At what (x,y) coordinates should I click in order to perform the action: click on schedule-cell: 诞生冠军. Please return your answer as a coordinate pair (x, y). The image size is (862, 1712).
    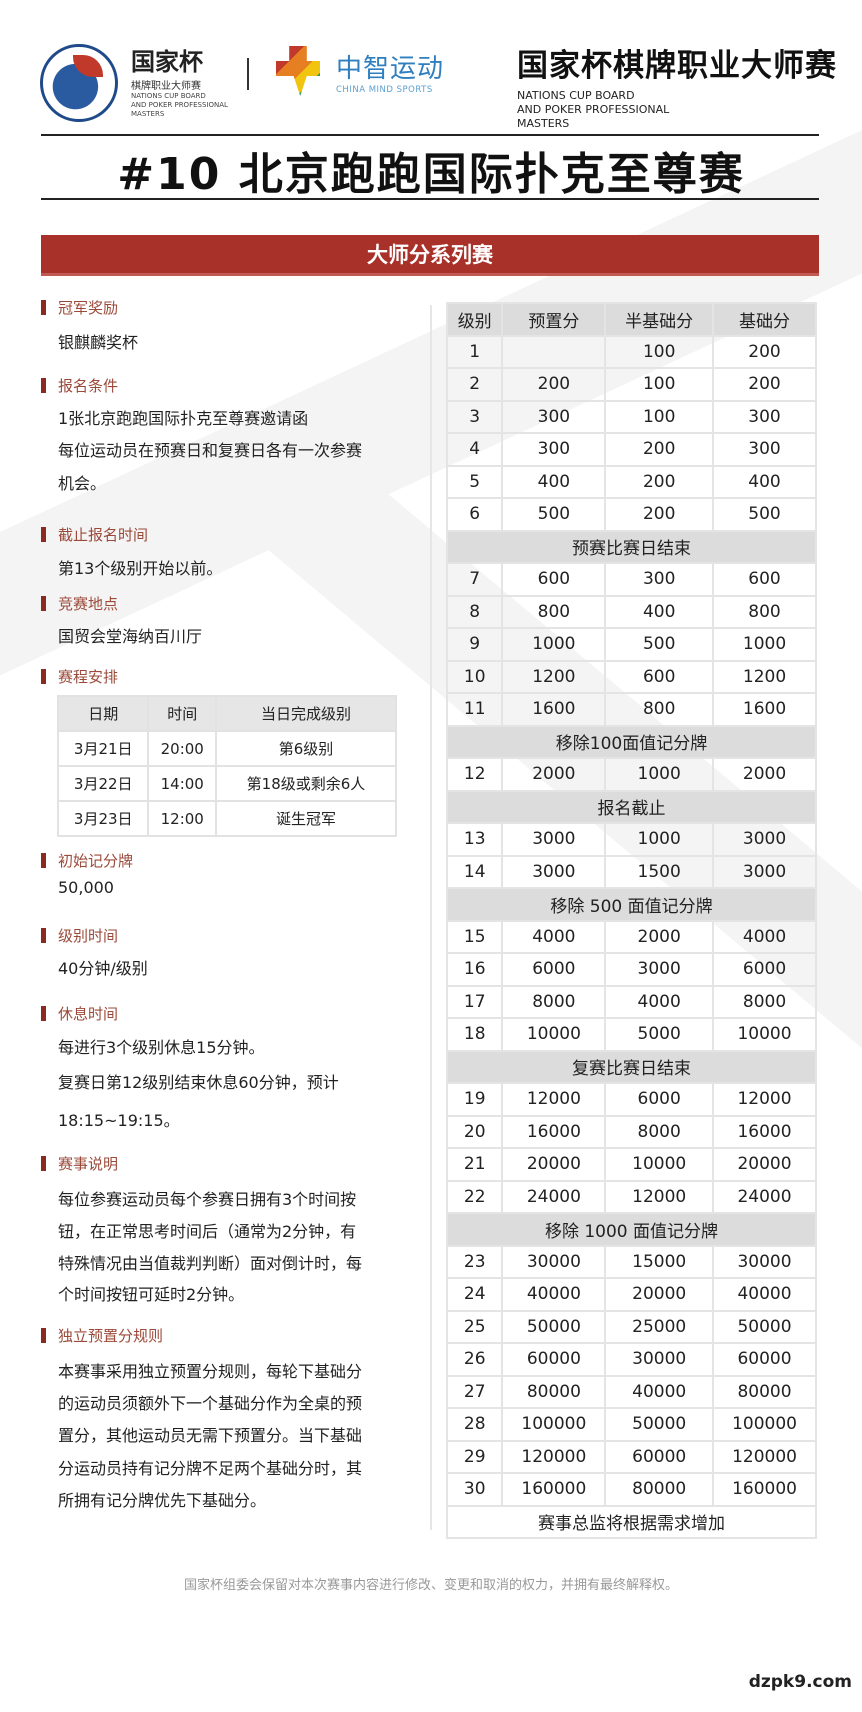
    Looking at the image, I should click on (306, 818).